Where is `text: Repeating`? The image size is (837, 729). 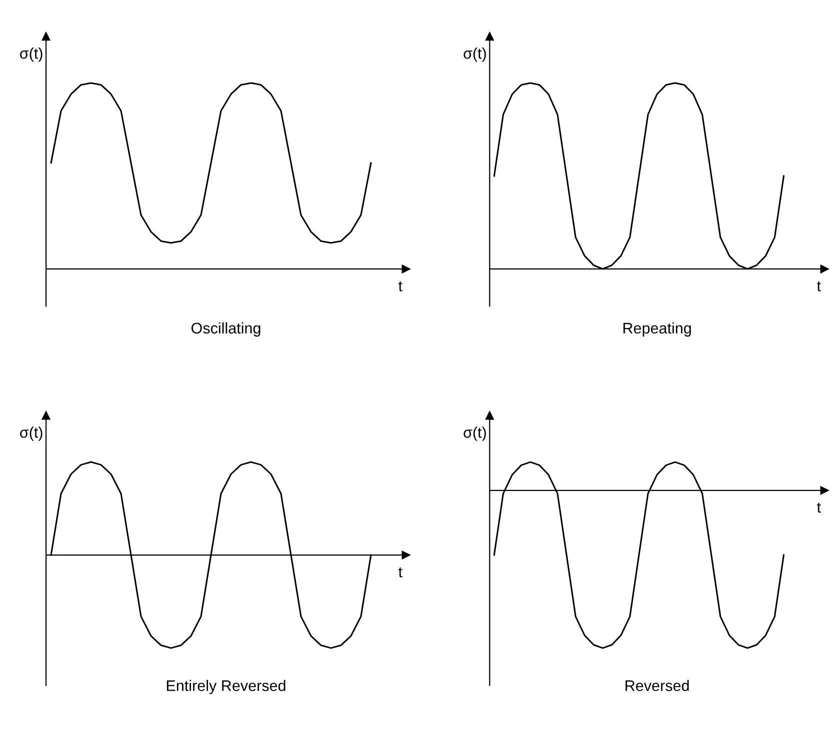 text: Repeating is located at coordinates (657, 329).